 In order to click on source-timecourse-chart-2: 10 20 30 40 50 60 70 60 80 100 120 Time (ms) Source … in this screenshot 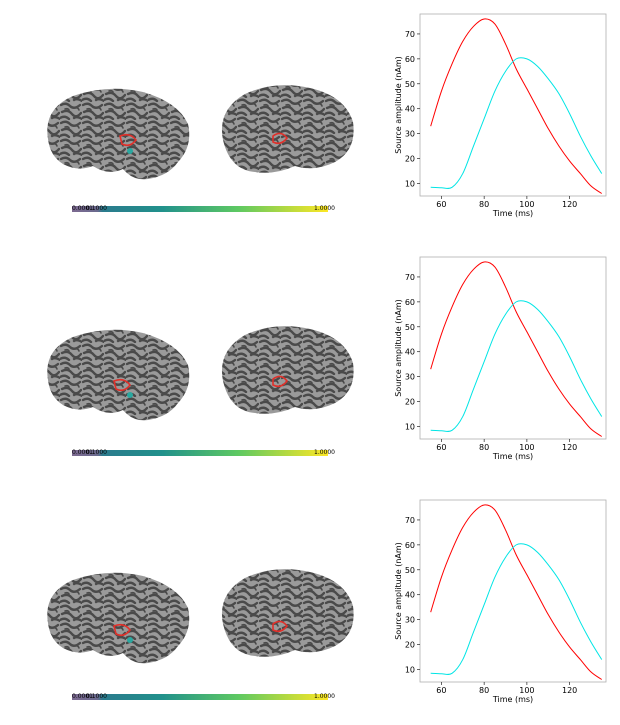, I will do `click(500, 358)`.